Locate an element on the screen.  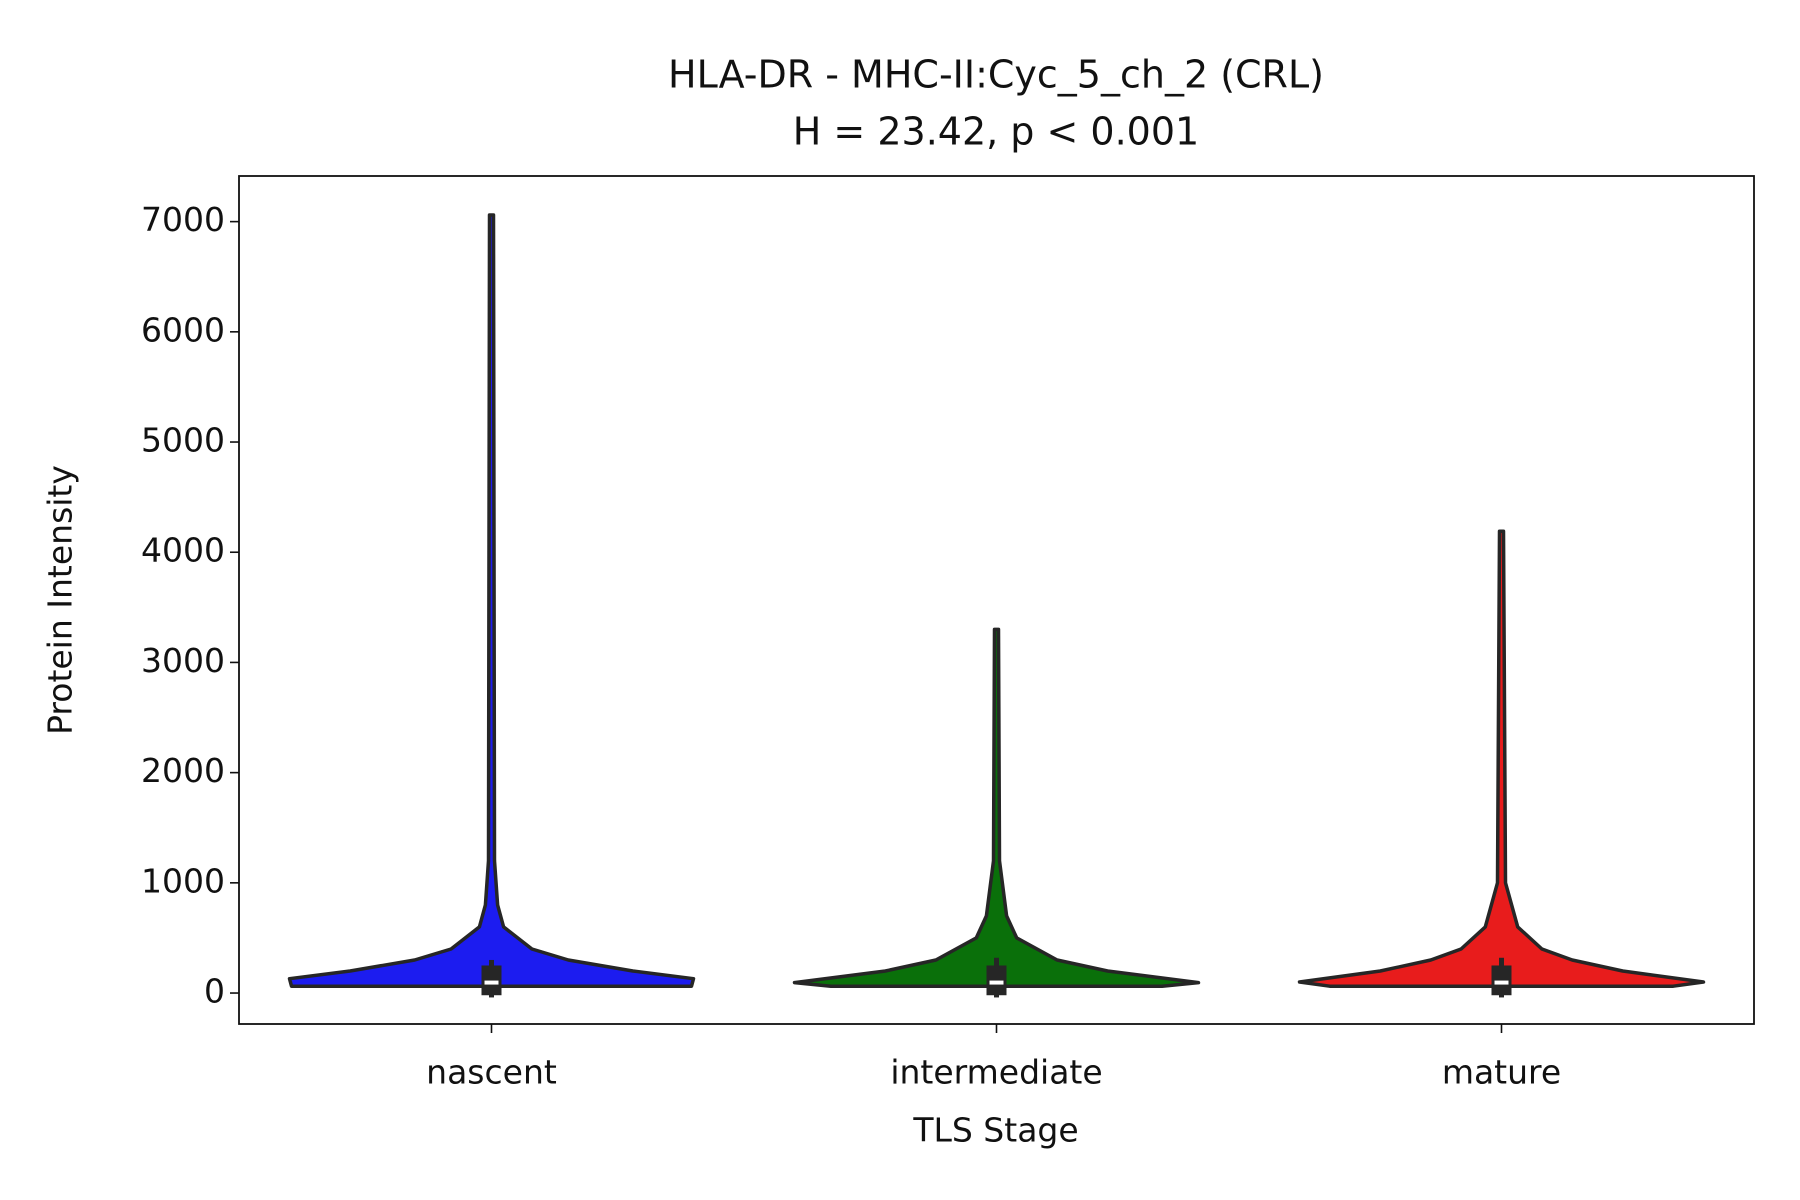
y-tick-label: 7000 is located at coordinates (183, 219).